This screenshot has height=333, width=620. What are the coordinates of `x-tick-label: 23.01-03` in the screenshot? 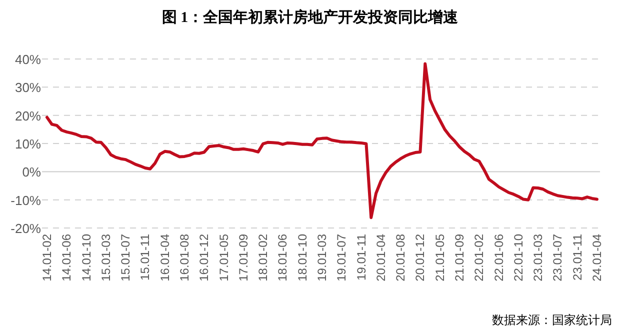 It's located at (538, 258).